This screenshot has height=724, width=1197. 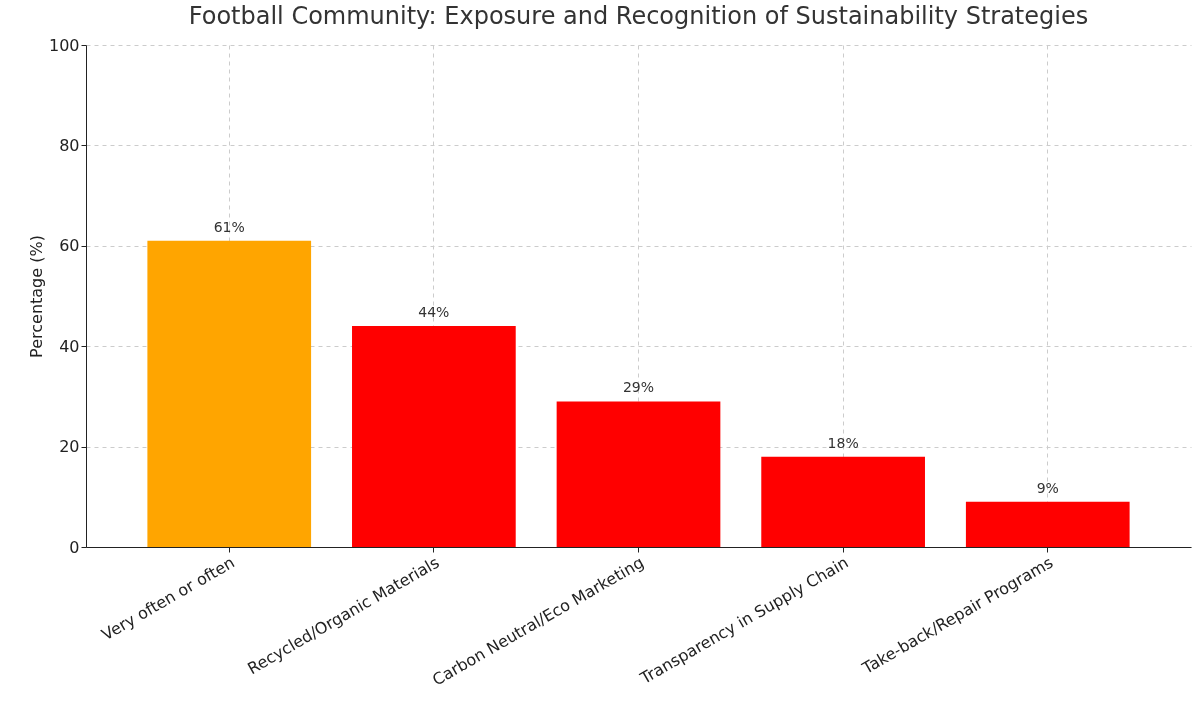 What do you see at coordinates (69, 346) in the screenshot?
I see `y-tick-label: 40` at bounding box center [69, 346].